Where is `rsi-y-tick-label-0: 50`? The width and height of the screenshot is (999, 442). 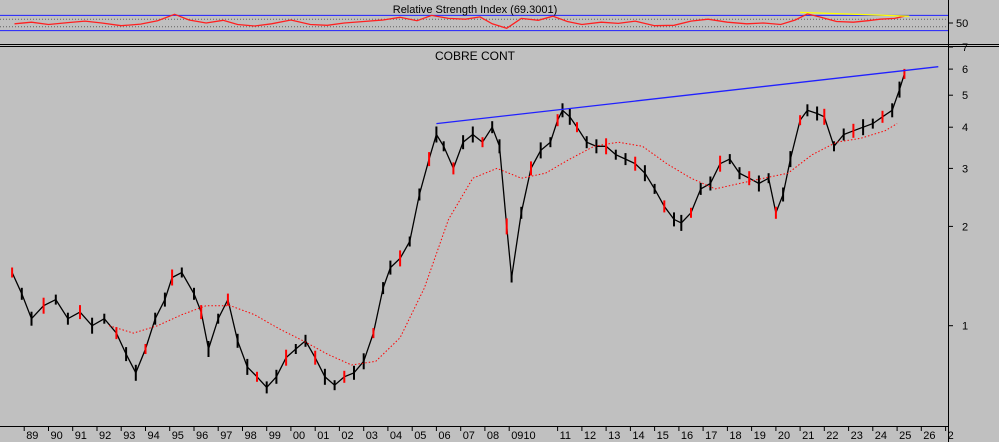
rsi-y-tick-label-0: 50 is located at coordinates (962, 24).